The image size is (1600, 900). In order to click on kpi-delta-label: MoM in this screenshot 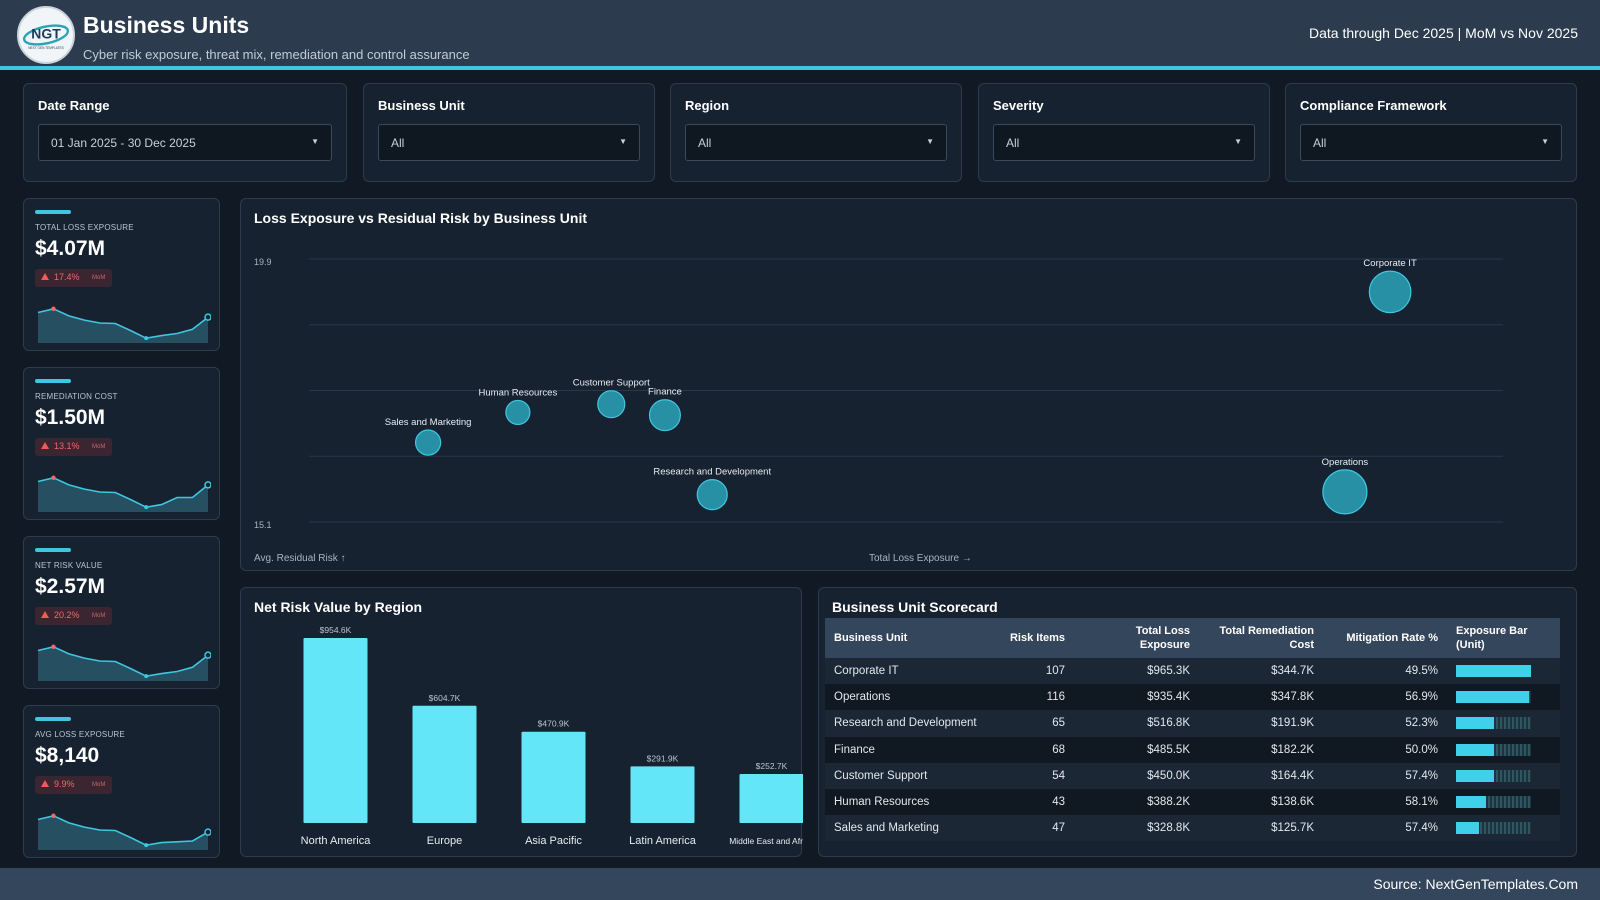, I will do `click(99, 616)`.